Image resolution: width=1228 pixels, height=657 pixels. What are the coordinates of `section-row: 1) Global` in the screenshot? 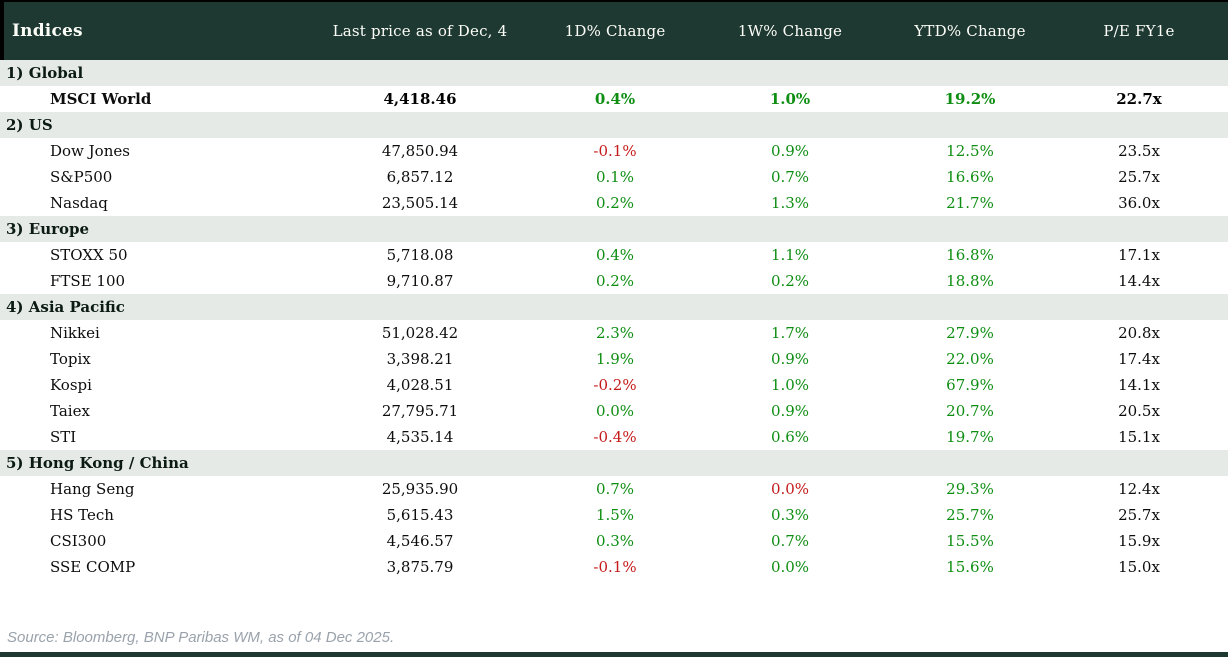 It's located at (614, 73).